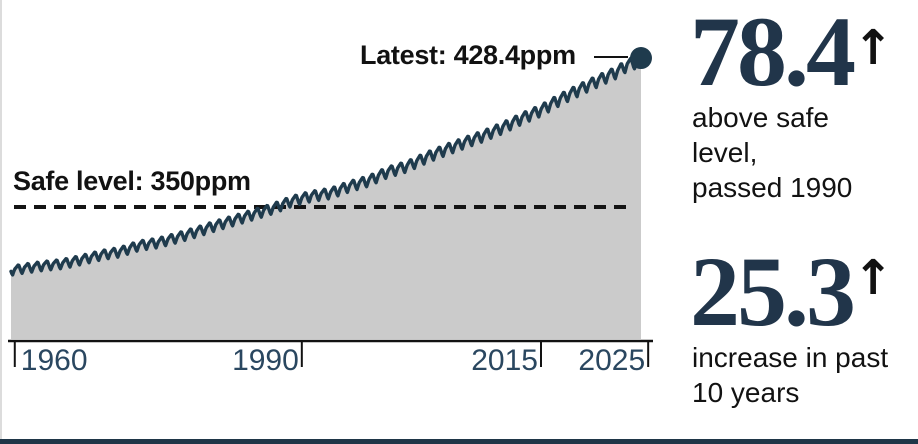  What do you see at coordinates (468, 55) in the screenshot?
I see `latest-value-label: Latest: 428.4ppm` at bounding box center [468, 55].